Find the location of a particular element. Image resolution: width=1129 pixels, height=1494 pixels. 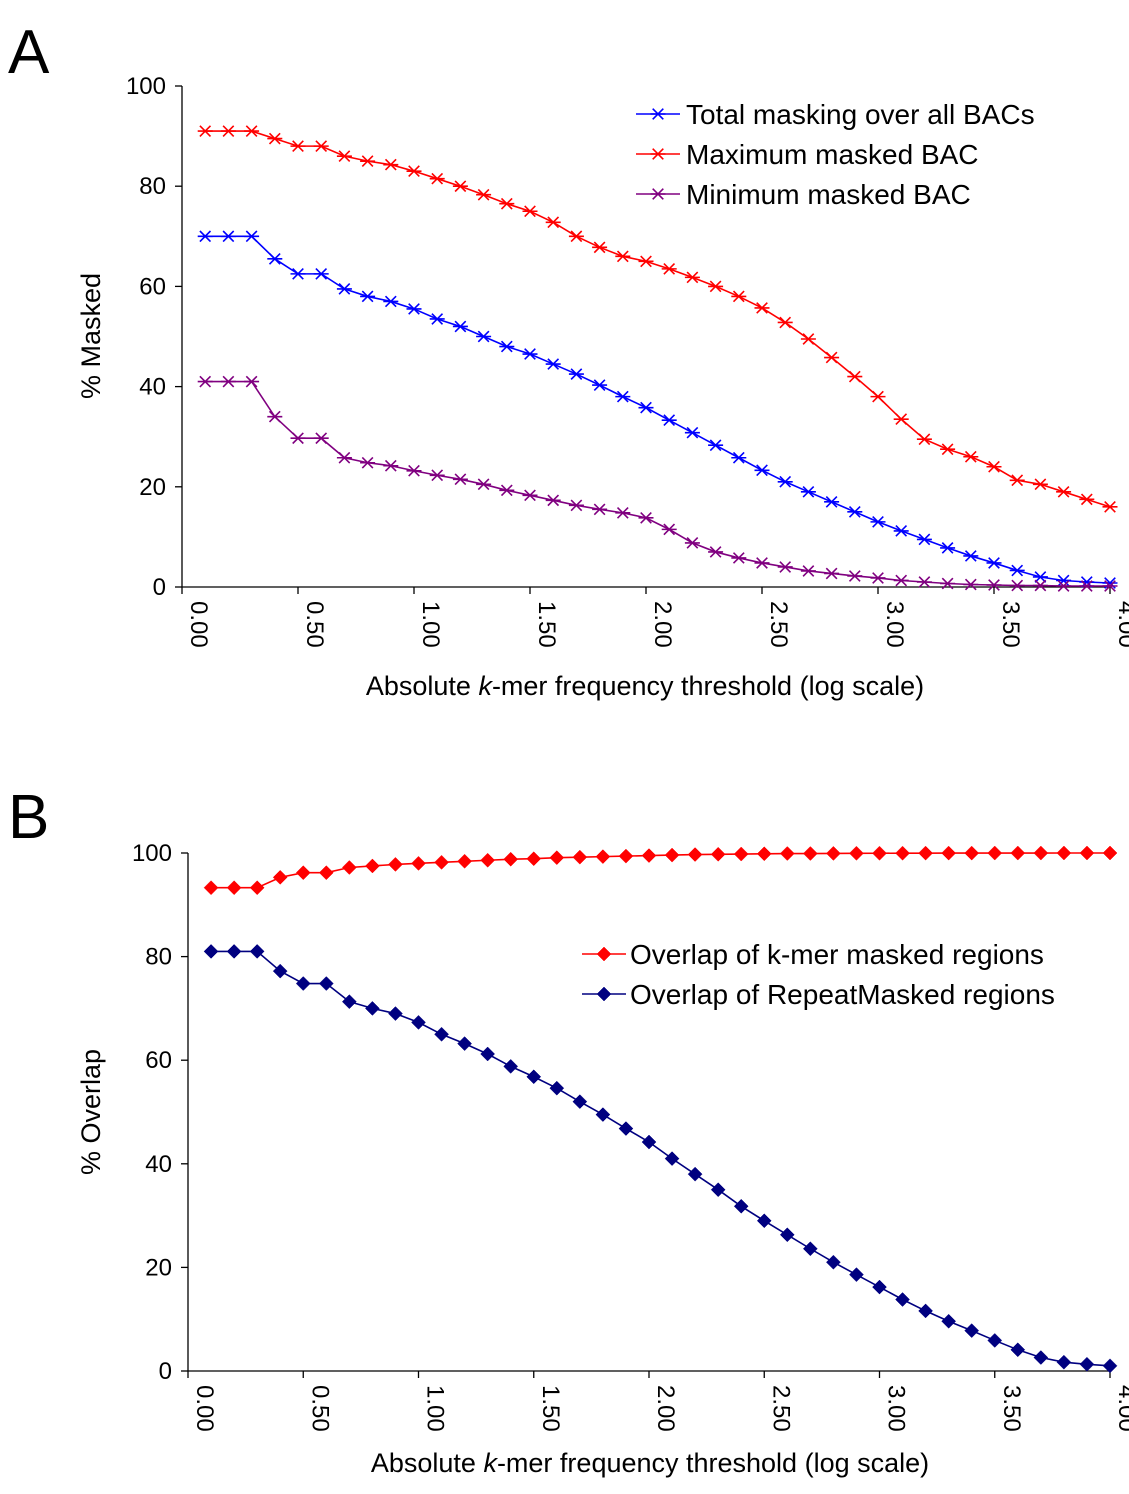

legend-entry: Total masking over all BACs is located at coordinates (835, 114).